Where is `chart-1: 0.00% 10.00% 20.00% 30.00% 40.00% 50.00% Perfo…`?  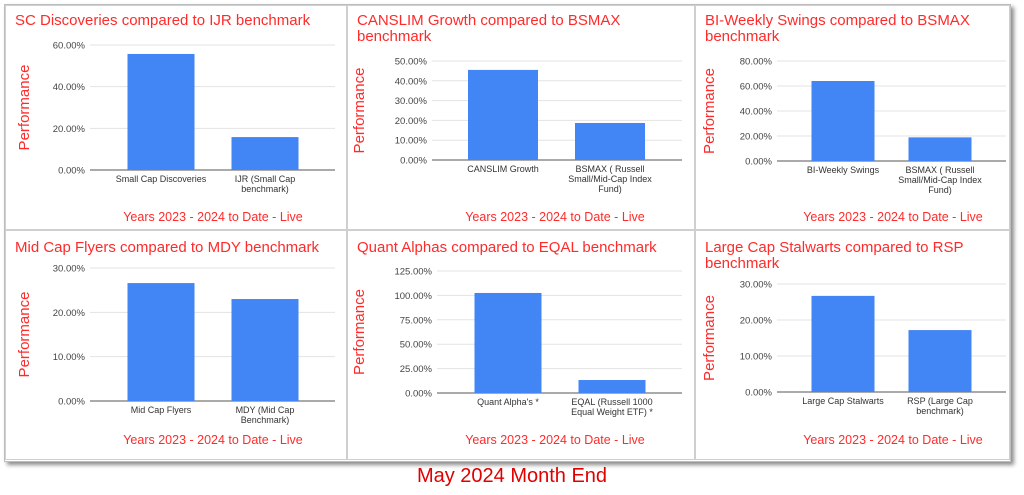 chart-1: 0.00% 10.00% 20.00% 30.00% 40.00% 50.00% Perfo… is located at coordinates (516, 125).